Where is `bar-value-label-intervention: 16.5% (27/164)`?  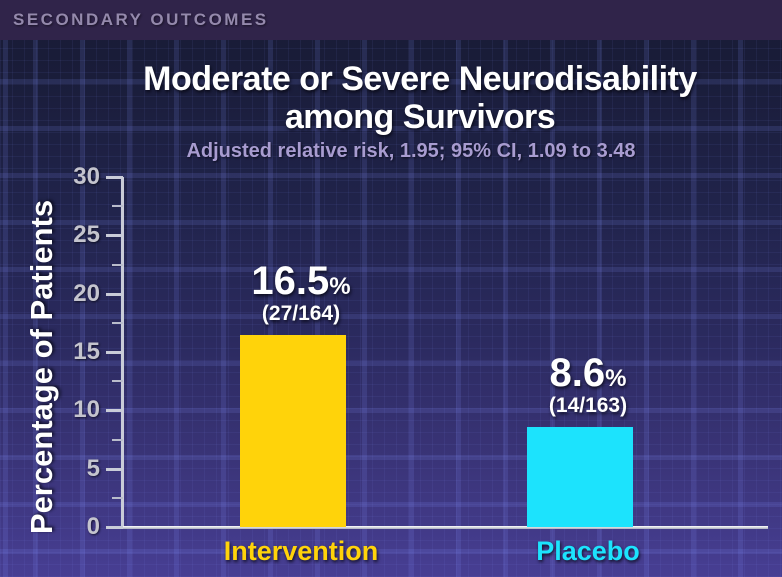
bar-value-label-intervention: 16.5% (27/164) is located at coordinates (301, 293).